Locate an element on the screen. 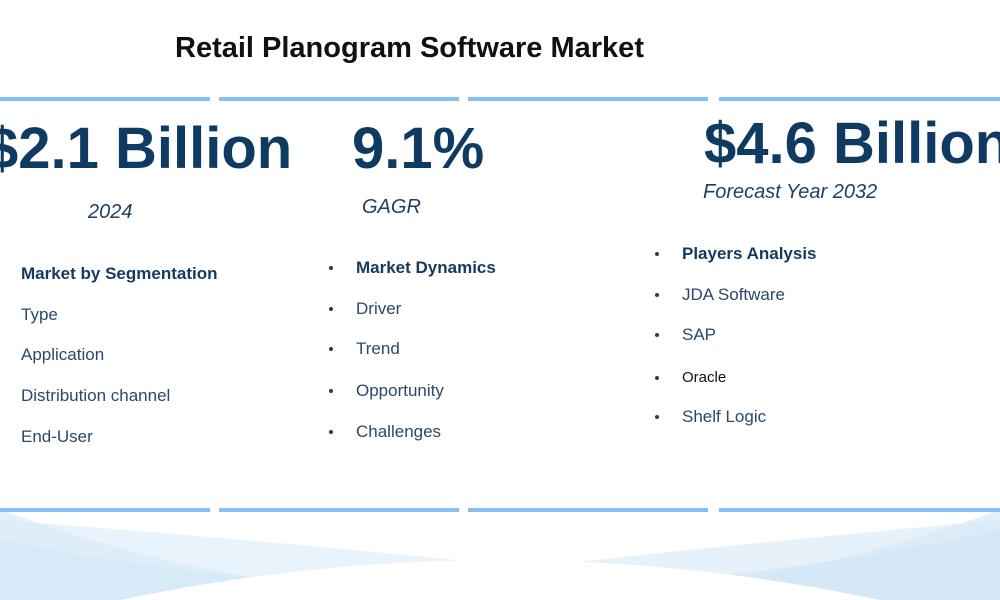 The height and width of the screenshot is (600, 1000). list-heading: Players Analysis is located at coordinates (749, 253).